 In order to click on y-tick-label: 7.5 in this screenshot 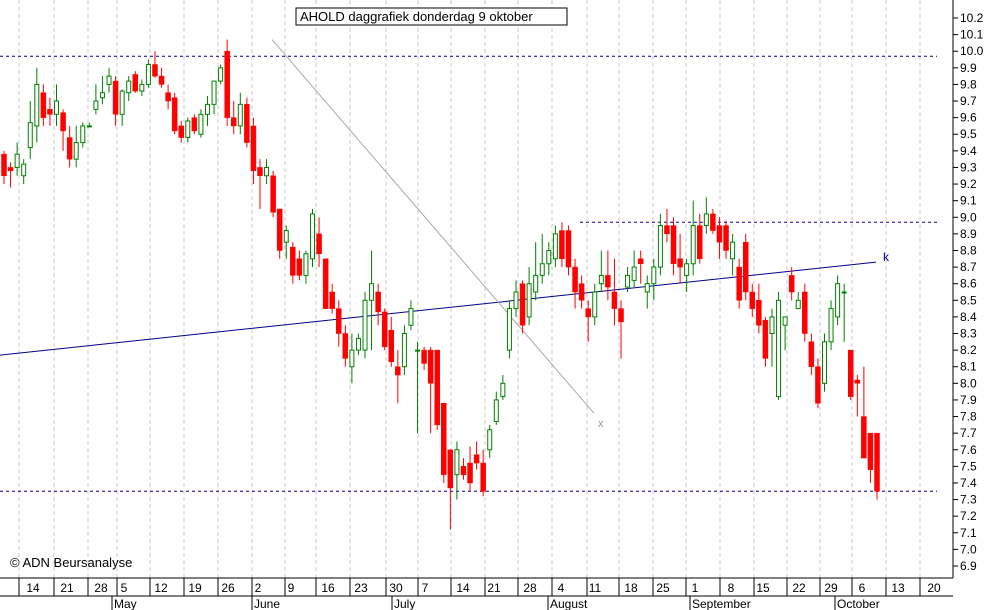, I will do `click(968, 466)`.